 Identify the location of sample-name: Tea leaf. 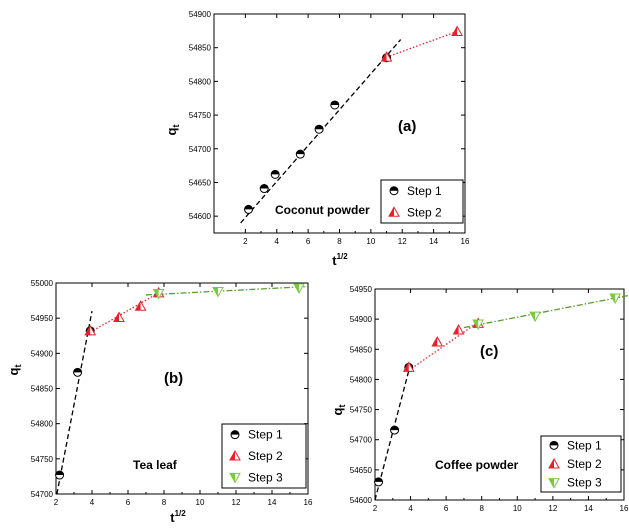
(155, 465).